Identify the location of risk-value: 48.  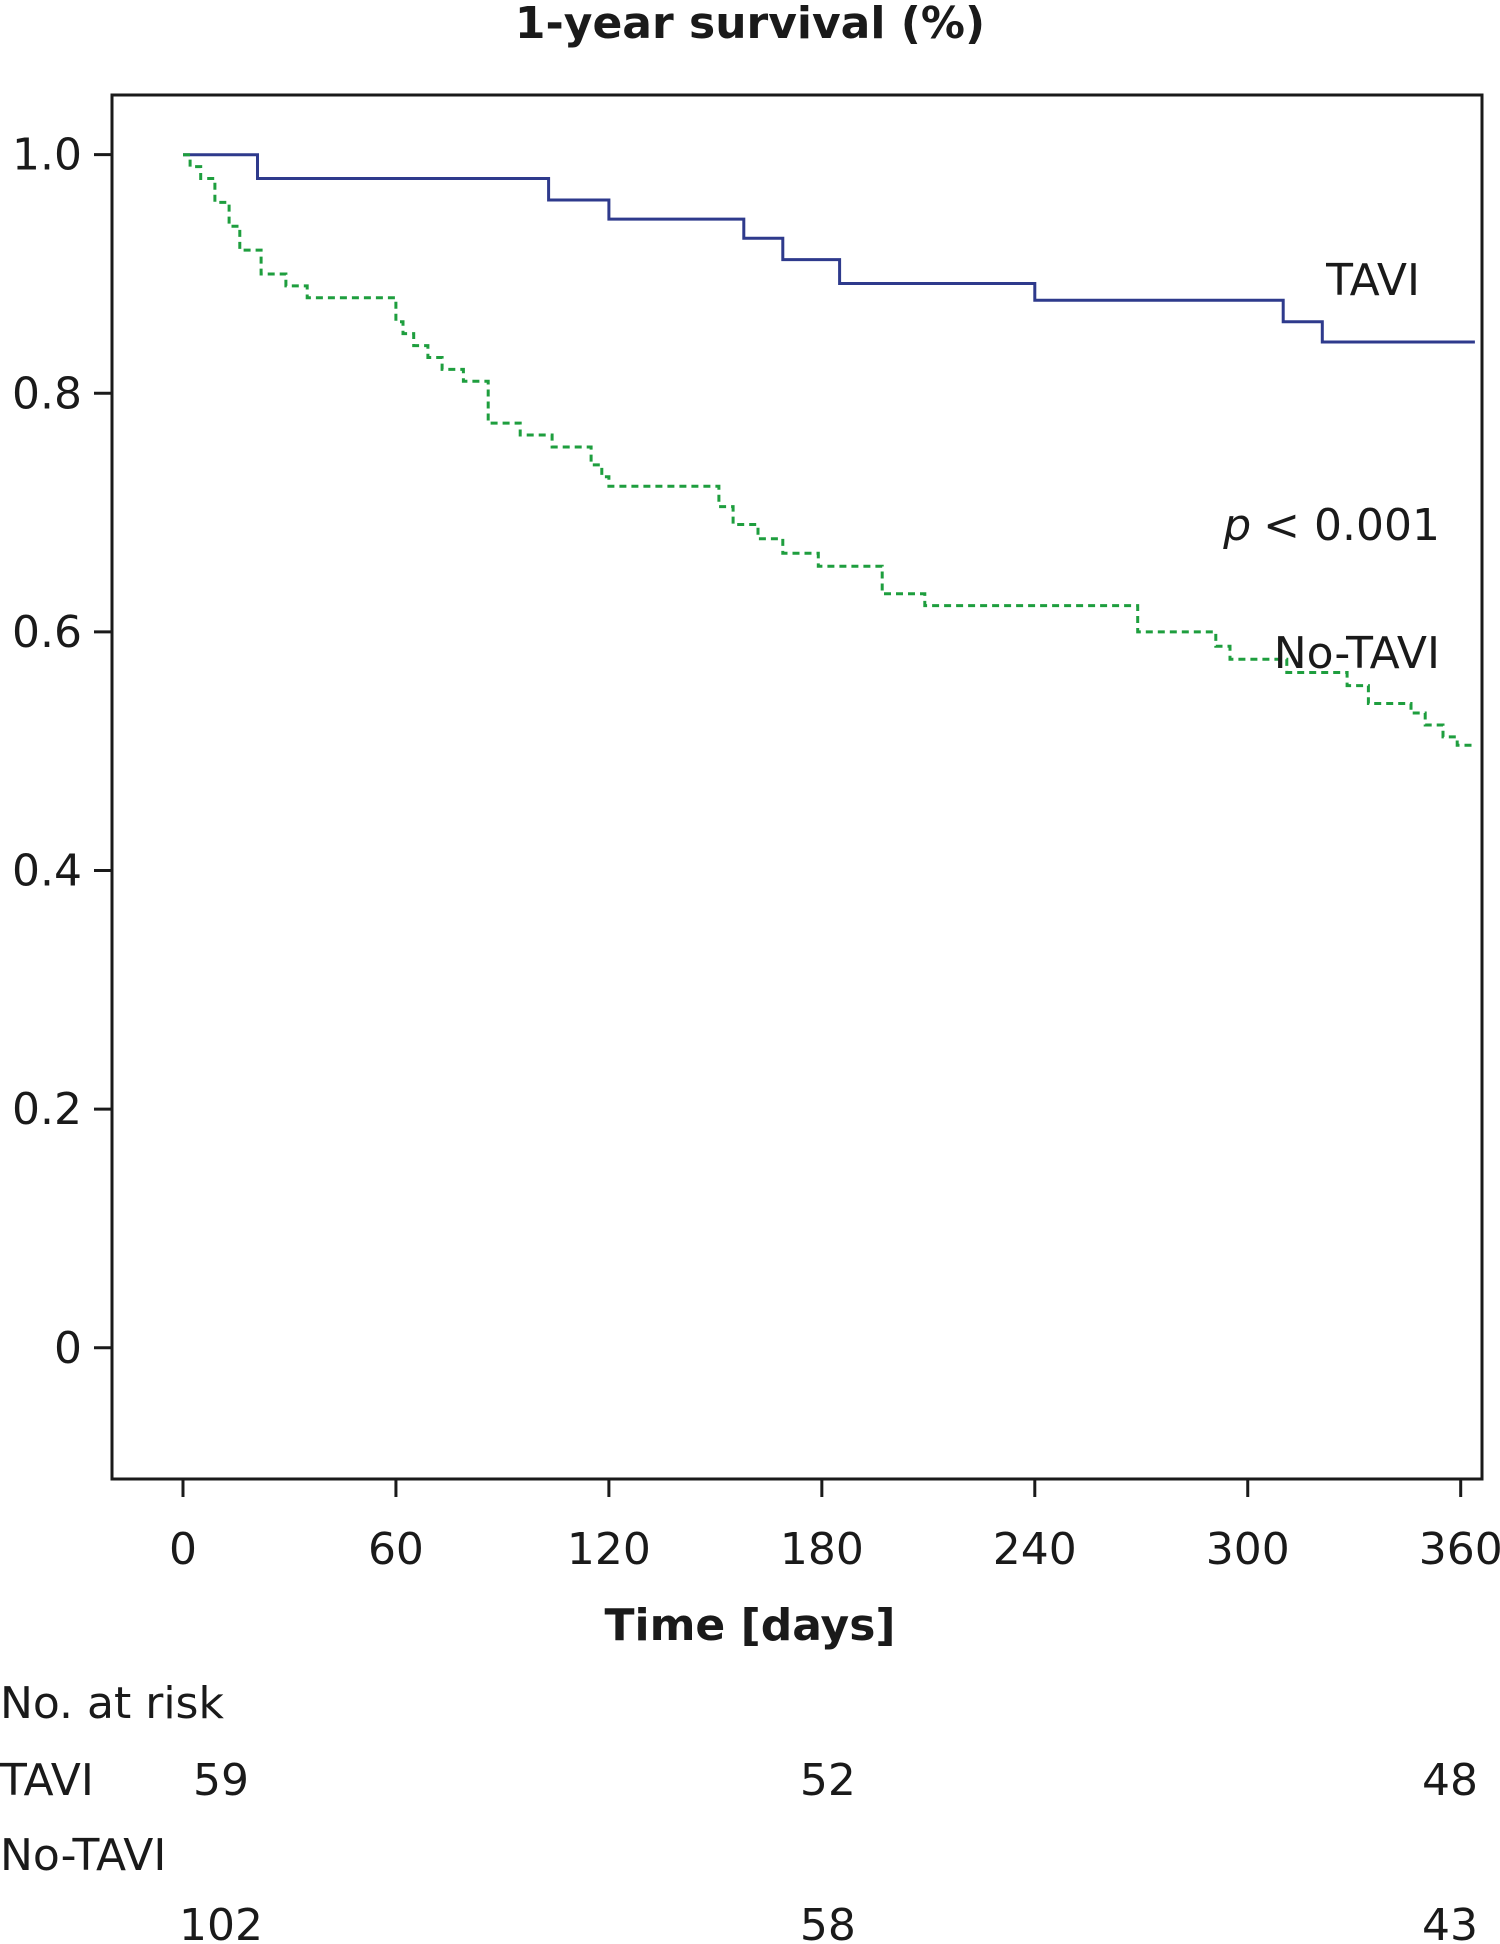
(1450, 1780).